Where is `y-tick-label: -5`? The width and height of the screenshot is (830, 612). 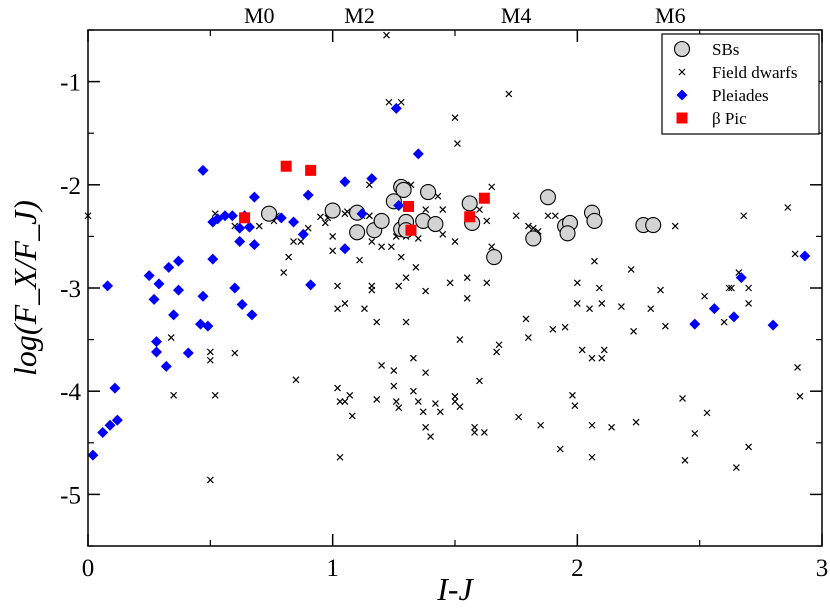 y-tick-label: -5 is located at coordinates (70, 495).